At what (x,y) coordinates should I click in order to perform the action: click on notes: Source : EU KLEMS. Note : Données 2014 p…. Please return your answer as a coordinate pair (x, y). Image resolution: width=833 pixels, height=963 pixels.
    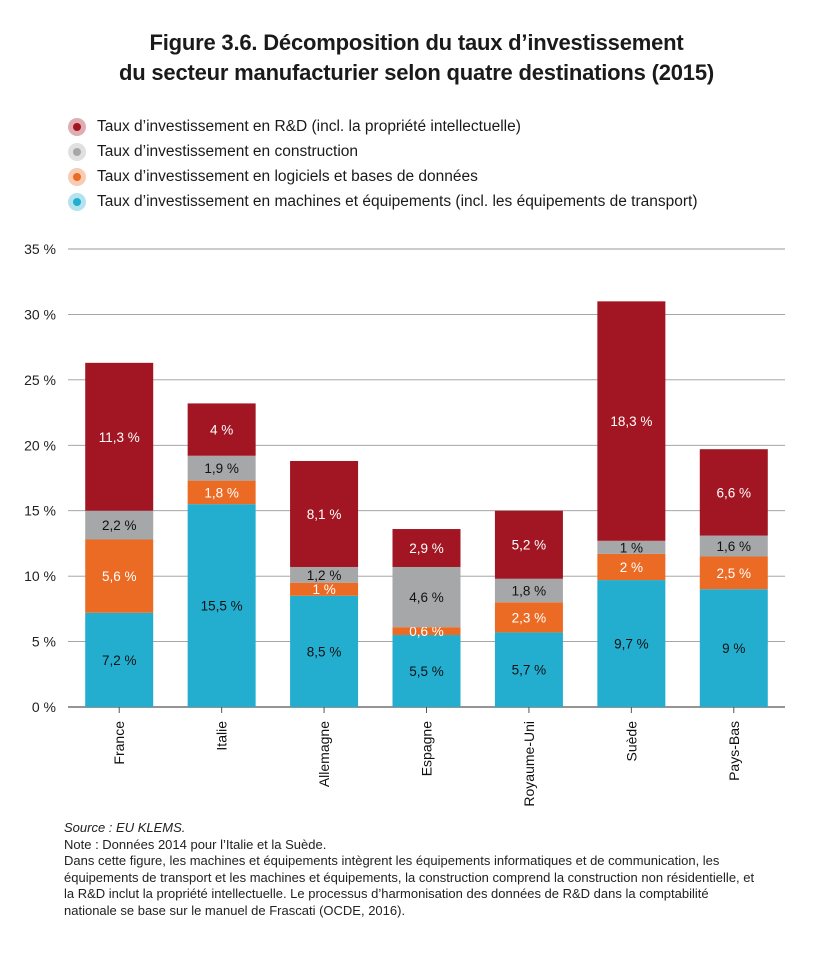
    Looking at the image, I should click on (414, 869).